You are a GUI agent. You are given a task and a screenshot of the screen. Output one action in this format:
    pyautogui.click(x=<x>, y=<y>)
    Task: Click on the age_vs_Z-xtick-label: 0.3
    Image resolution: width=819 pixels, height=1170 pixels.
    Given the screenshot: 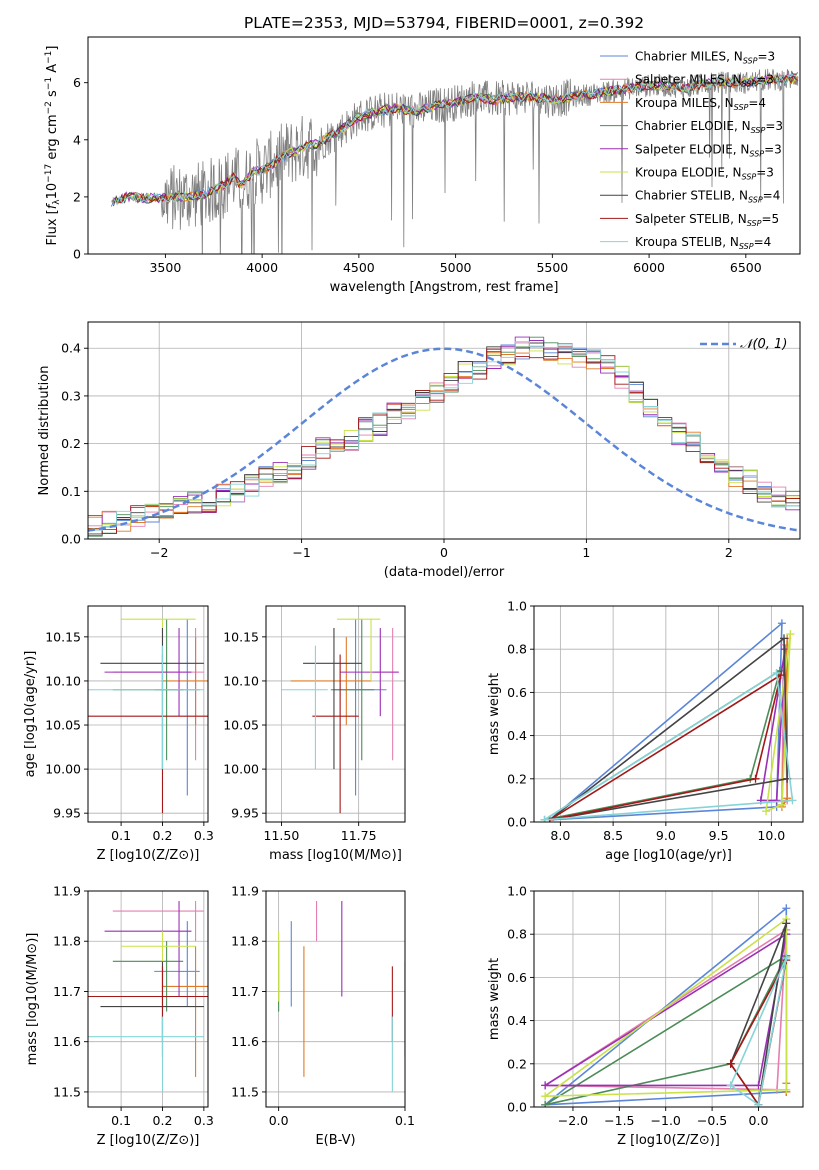 What is the action you would take?
    pyautogui.click(x=204, y=835)
    